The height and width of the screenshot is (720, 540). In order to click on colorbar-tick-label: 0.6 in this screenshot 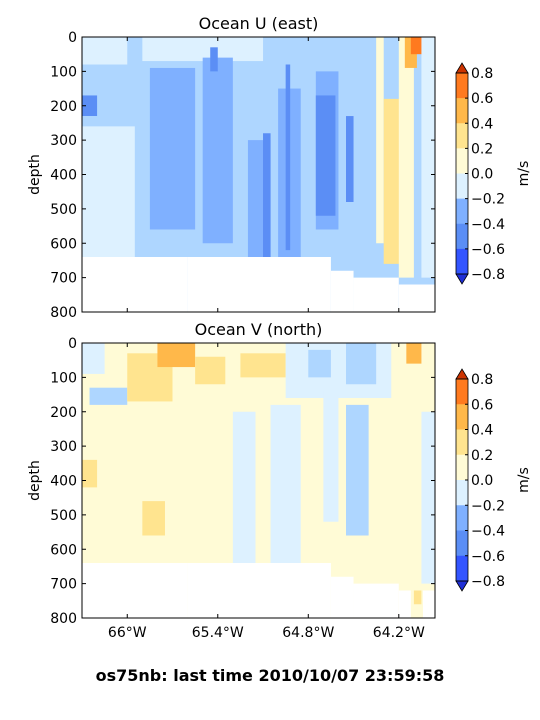, I will do `click(482, 405)`.